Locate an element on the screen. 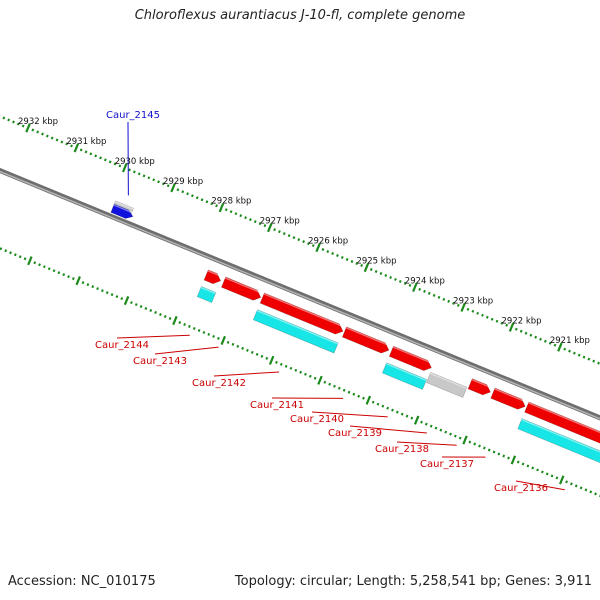  gene-label: Caur_2139 is located at coordinates (355, 433).